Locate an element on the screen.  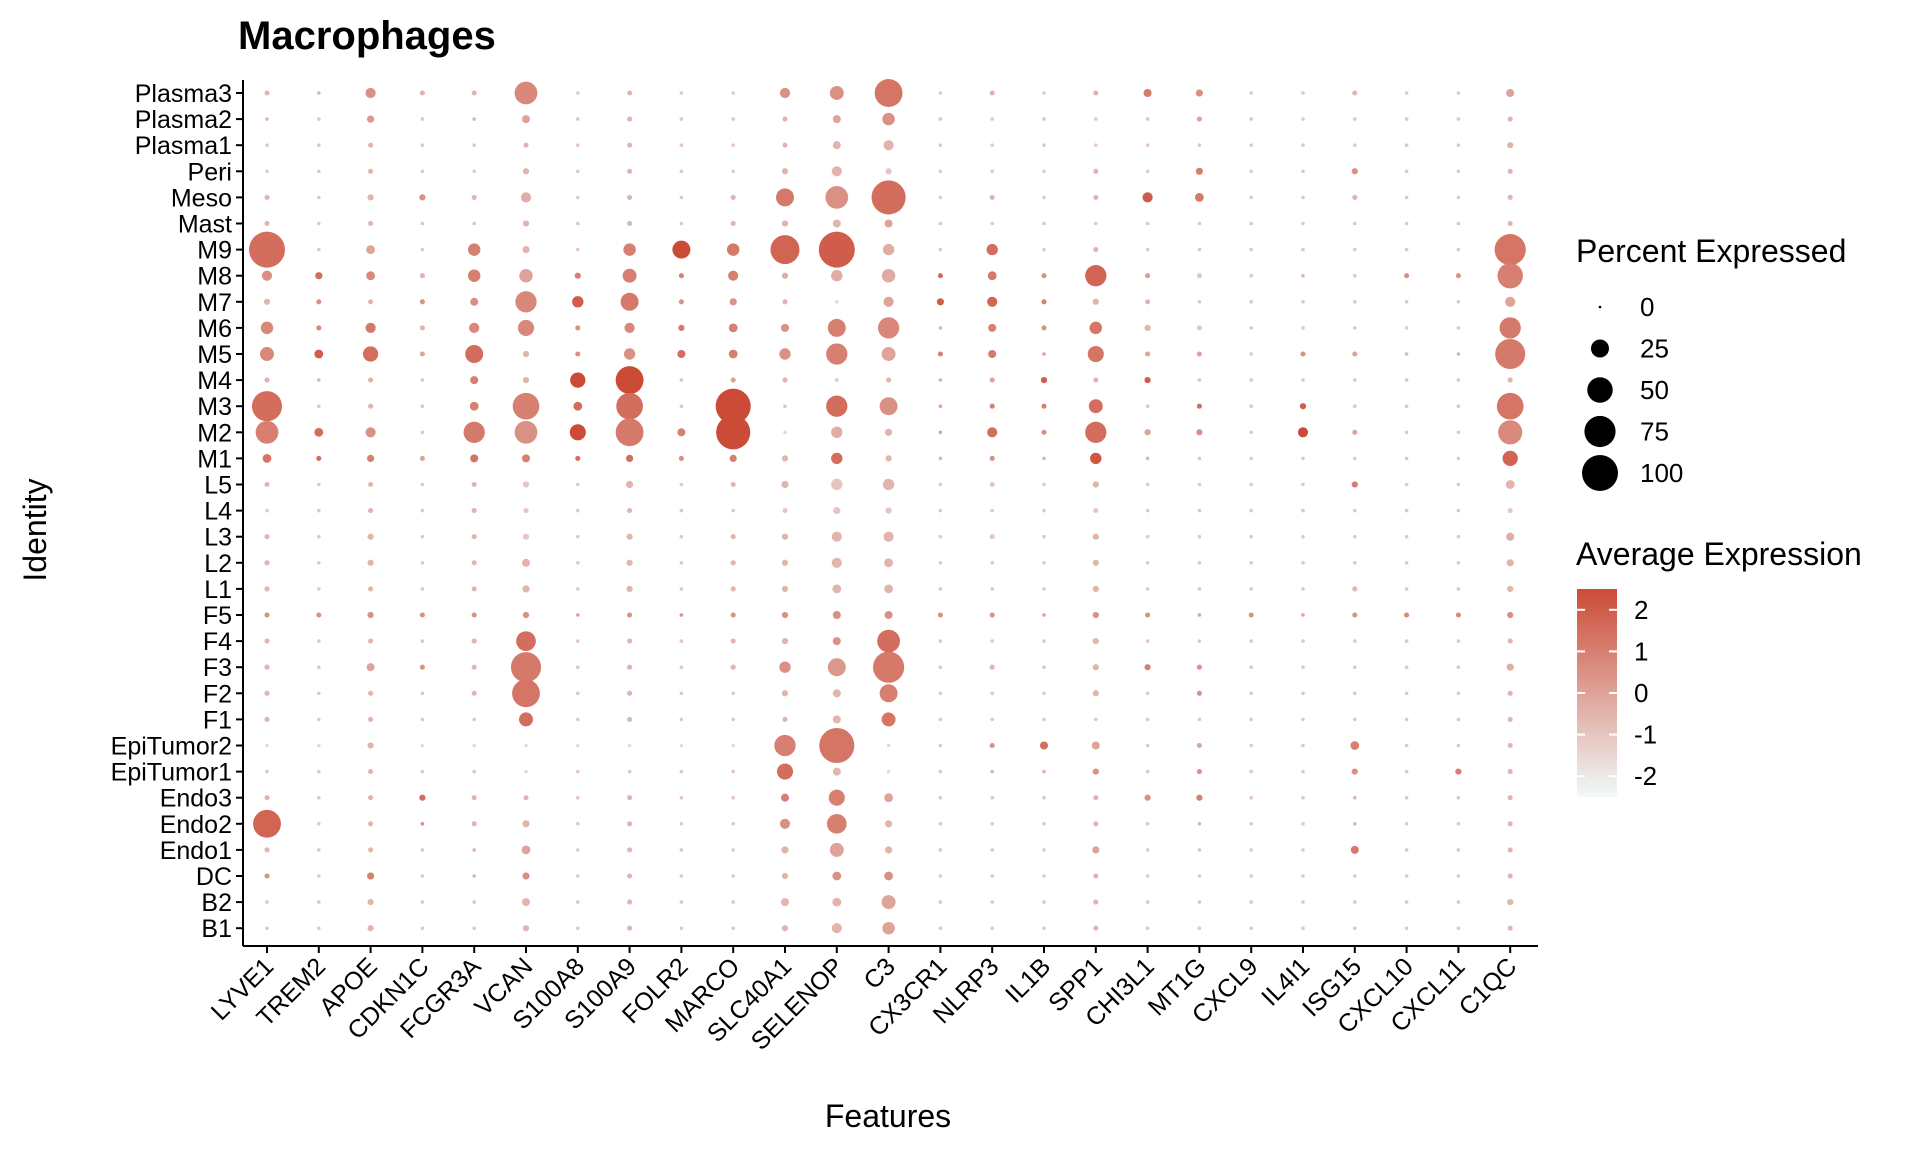
color-legend-label: 1 is located at coordinates (1641, 651).